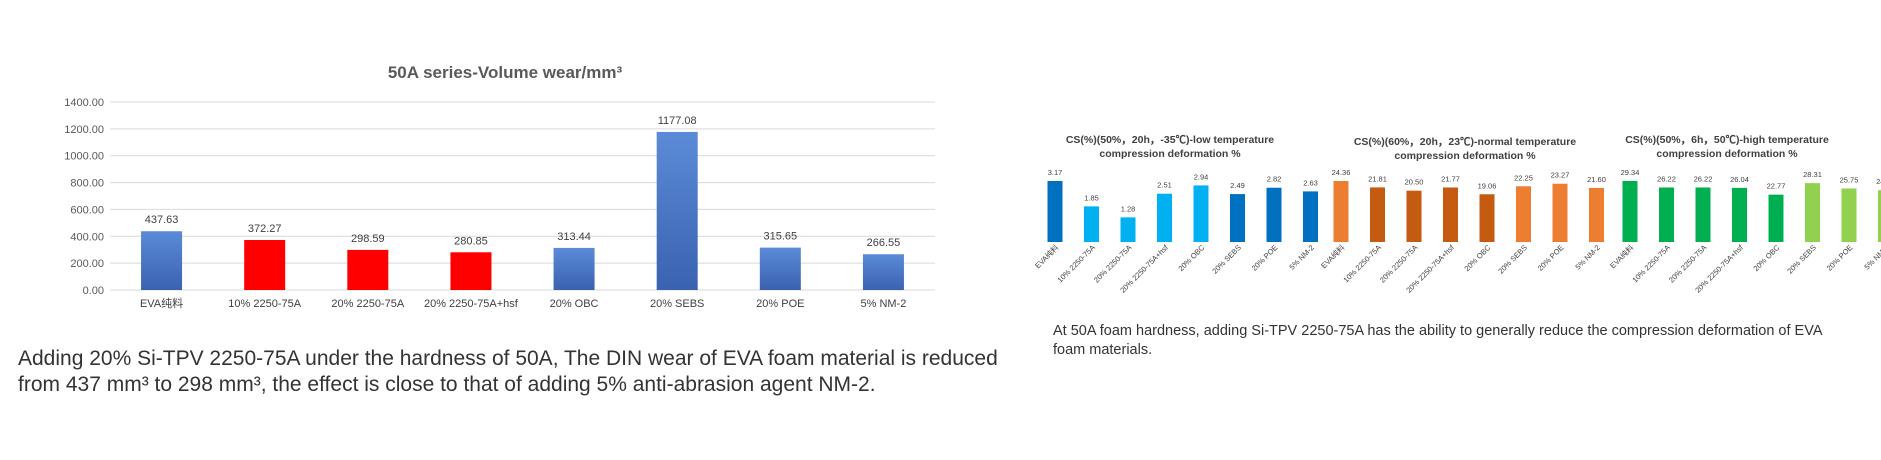 The height and width of the screenshot is (460, 1881). Describe the element at coordinates (1739, 179) in the screenshot. I see `compression-value-label: 26.04` at that location.